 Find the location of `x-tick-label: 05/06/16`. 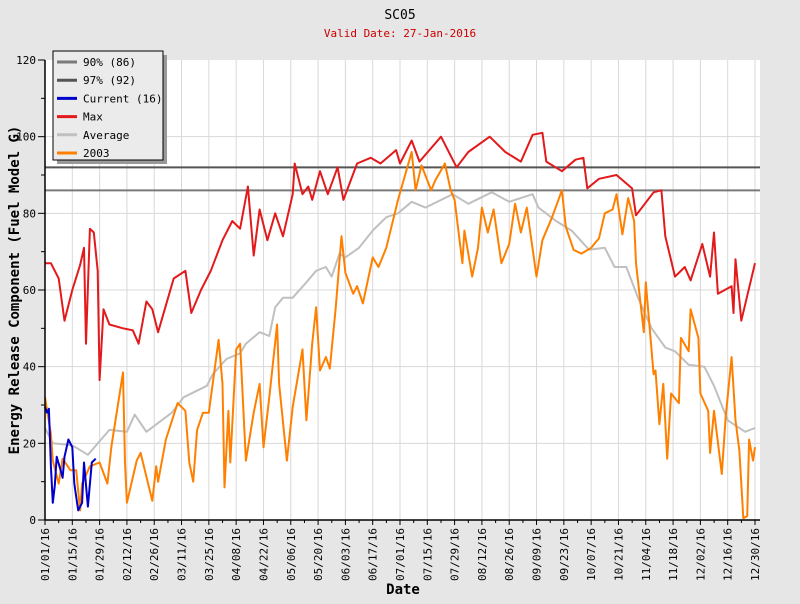

x-tick-label: 05/06/16 is located at coordinates (291, 554).